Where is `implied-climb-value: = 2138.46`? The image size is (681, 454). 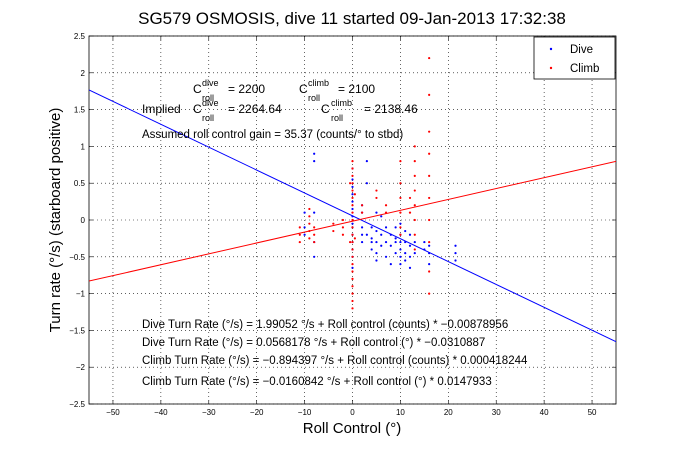
implied-climb-value: = 2138.46 is located at coordinates (391, 109).